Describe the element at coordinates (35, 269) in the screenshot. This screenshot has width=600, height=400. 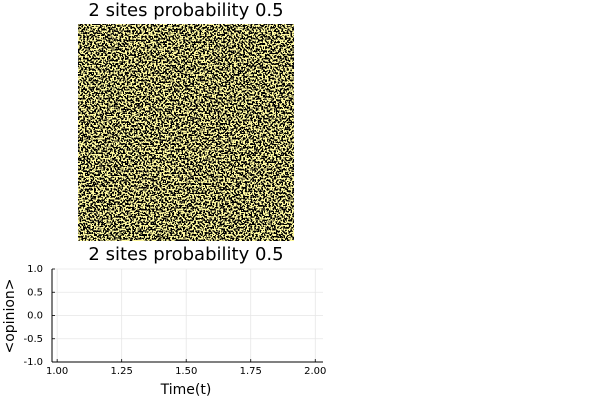
I see `y-tick-label: 1.0` at that location.